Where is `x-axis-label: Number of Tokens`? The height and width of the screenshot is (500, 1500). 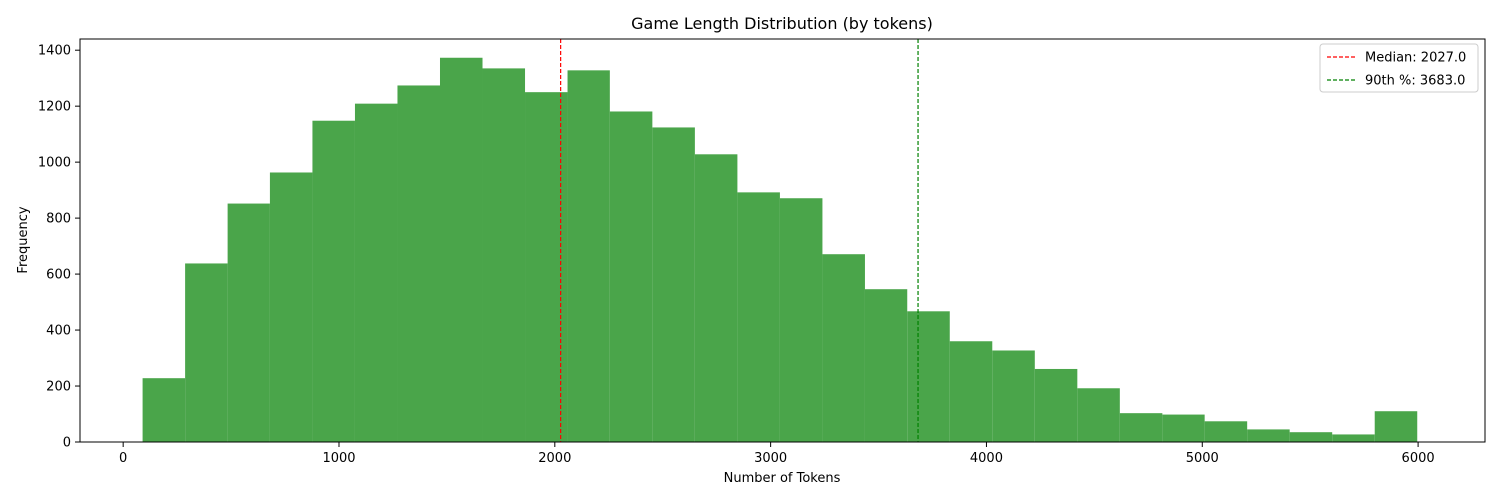
x-axis-label: Number of Tokens is located at coordinates (782, 478).